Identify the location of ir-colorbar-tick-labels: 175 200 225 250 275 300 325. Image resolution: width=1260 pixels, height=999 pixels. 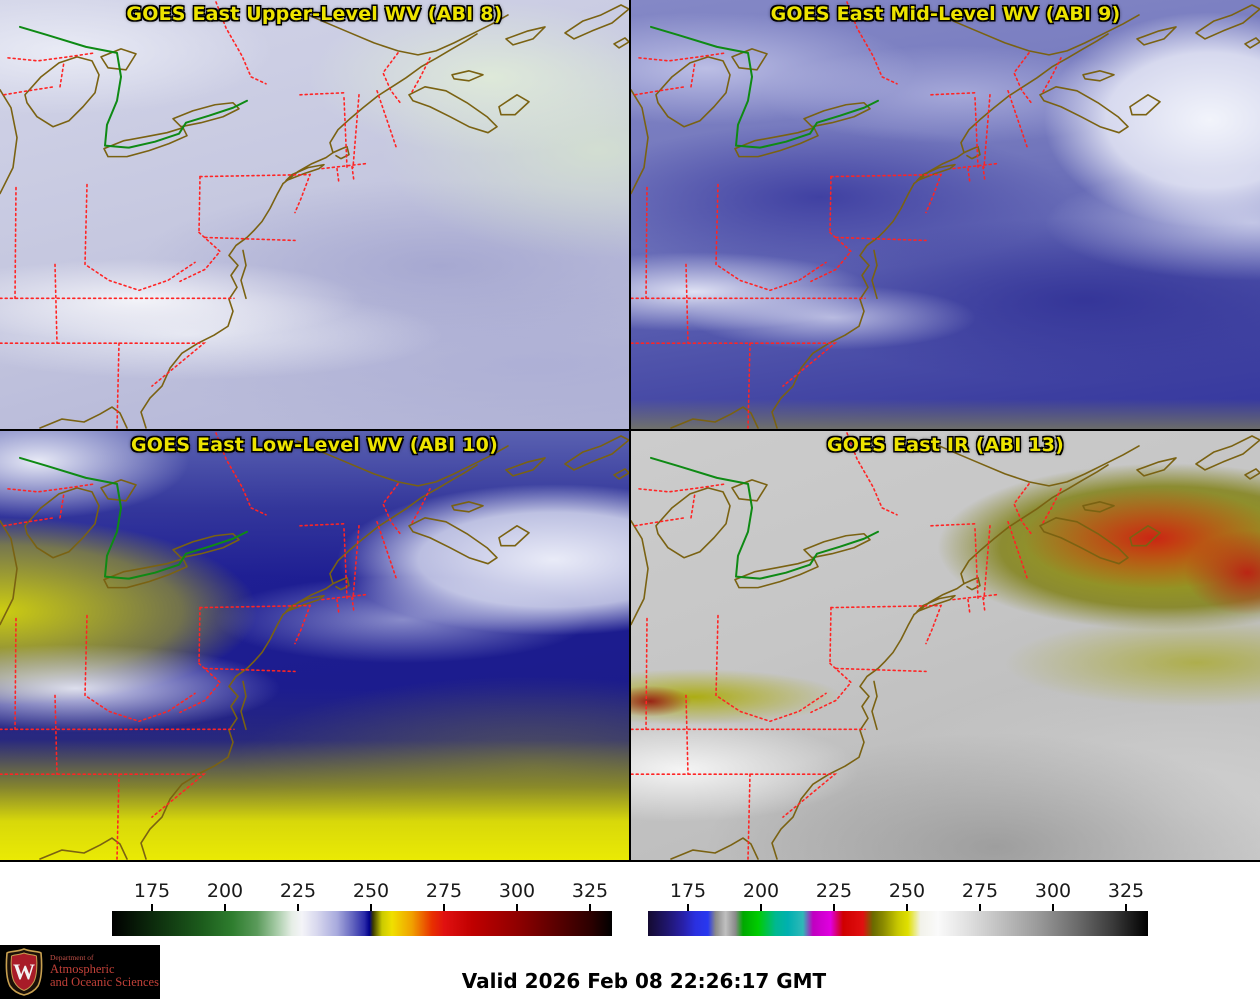
(898, 892).